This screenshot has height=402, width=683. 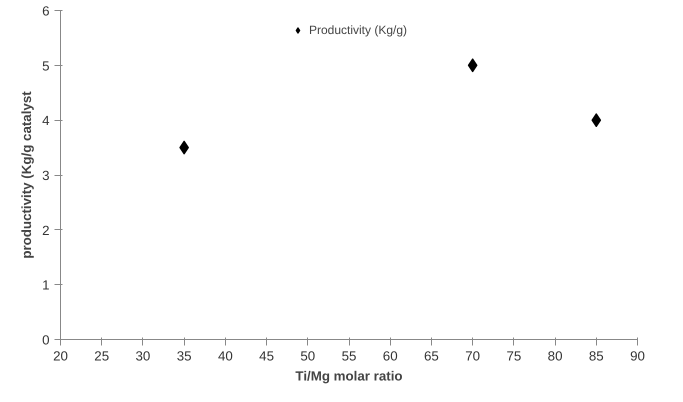 What do you see at coordinates (46, 66) in the screenshot?
I see `y-tick-label: 5` at bounding box center [46, 66].